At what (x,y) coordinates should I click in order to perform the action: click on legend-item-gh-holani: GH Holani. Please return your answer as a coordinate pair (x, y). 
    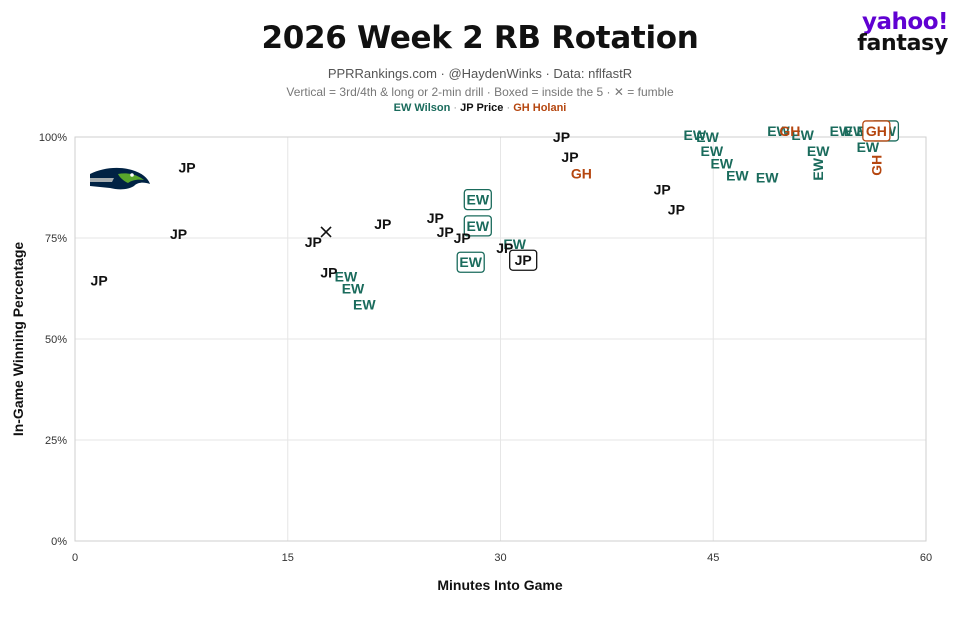
    Looking at the image, I should click on (540, 108).